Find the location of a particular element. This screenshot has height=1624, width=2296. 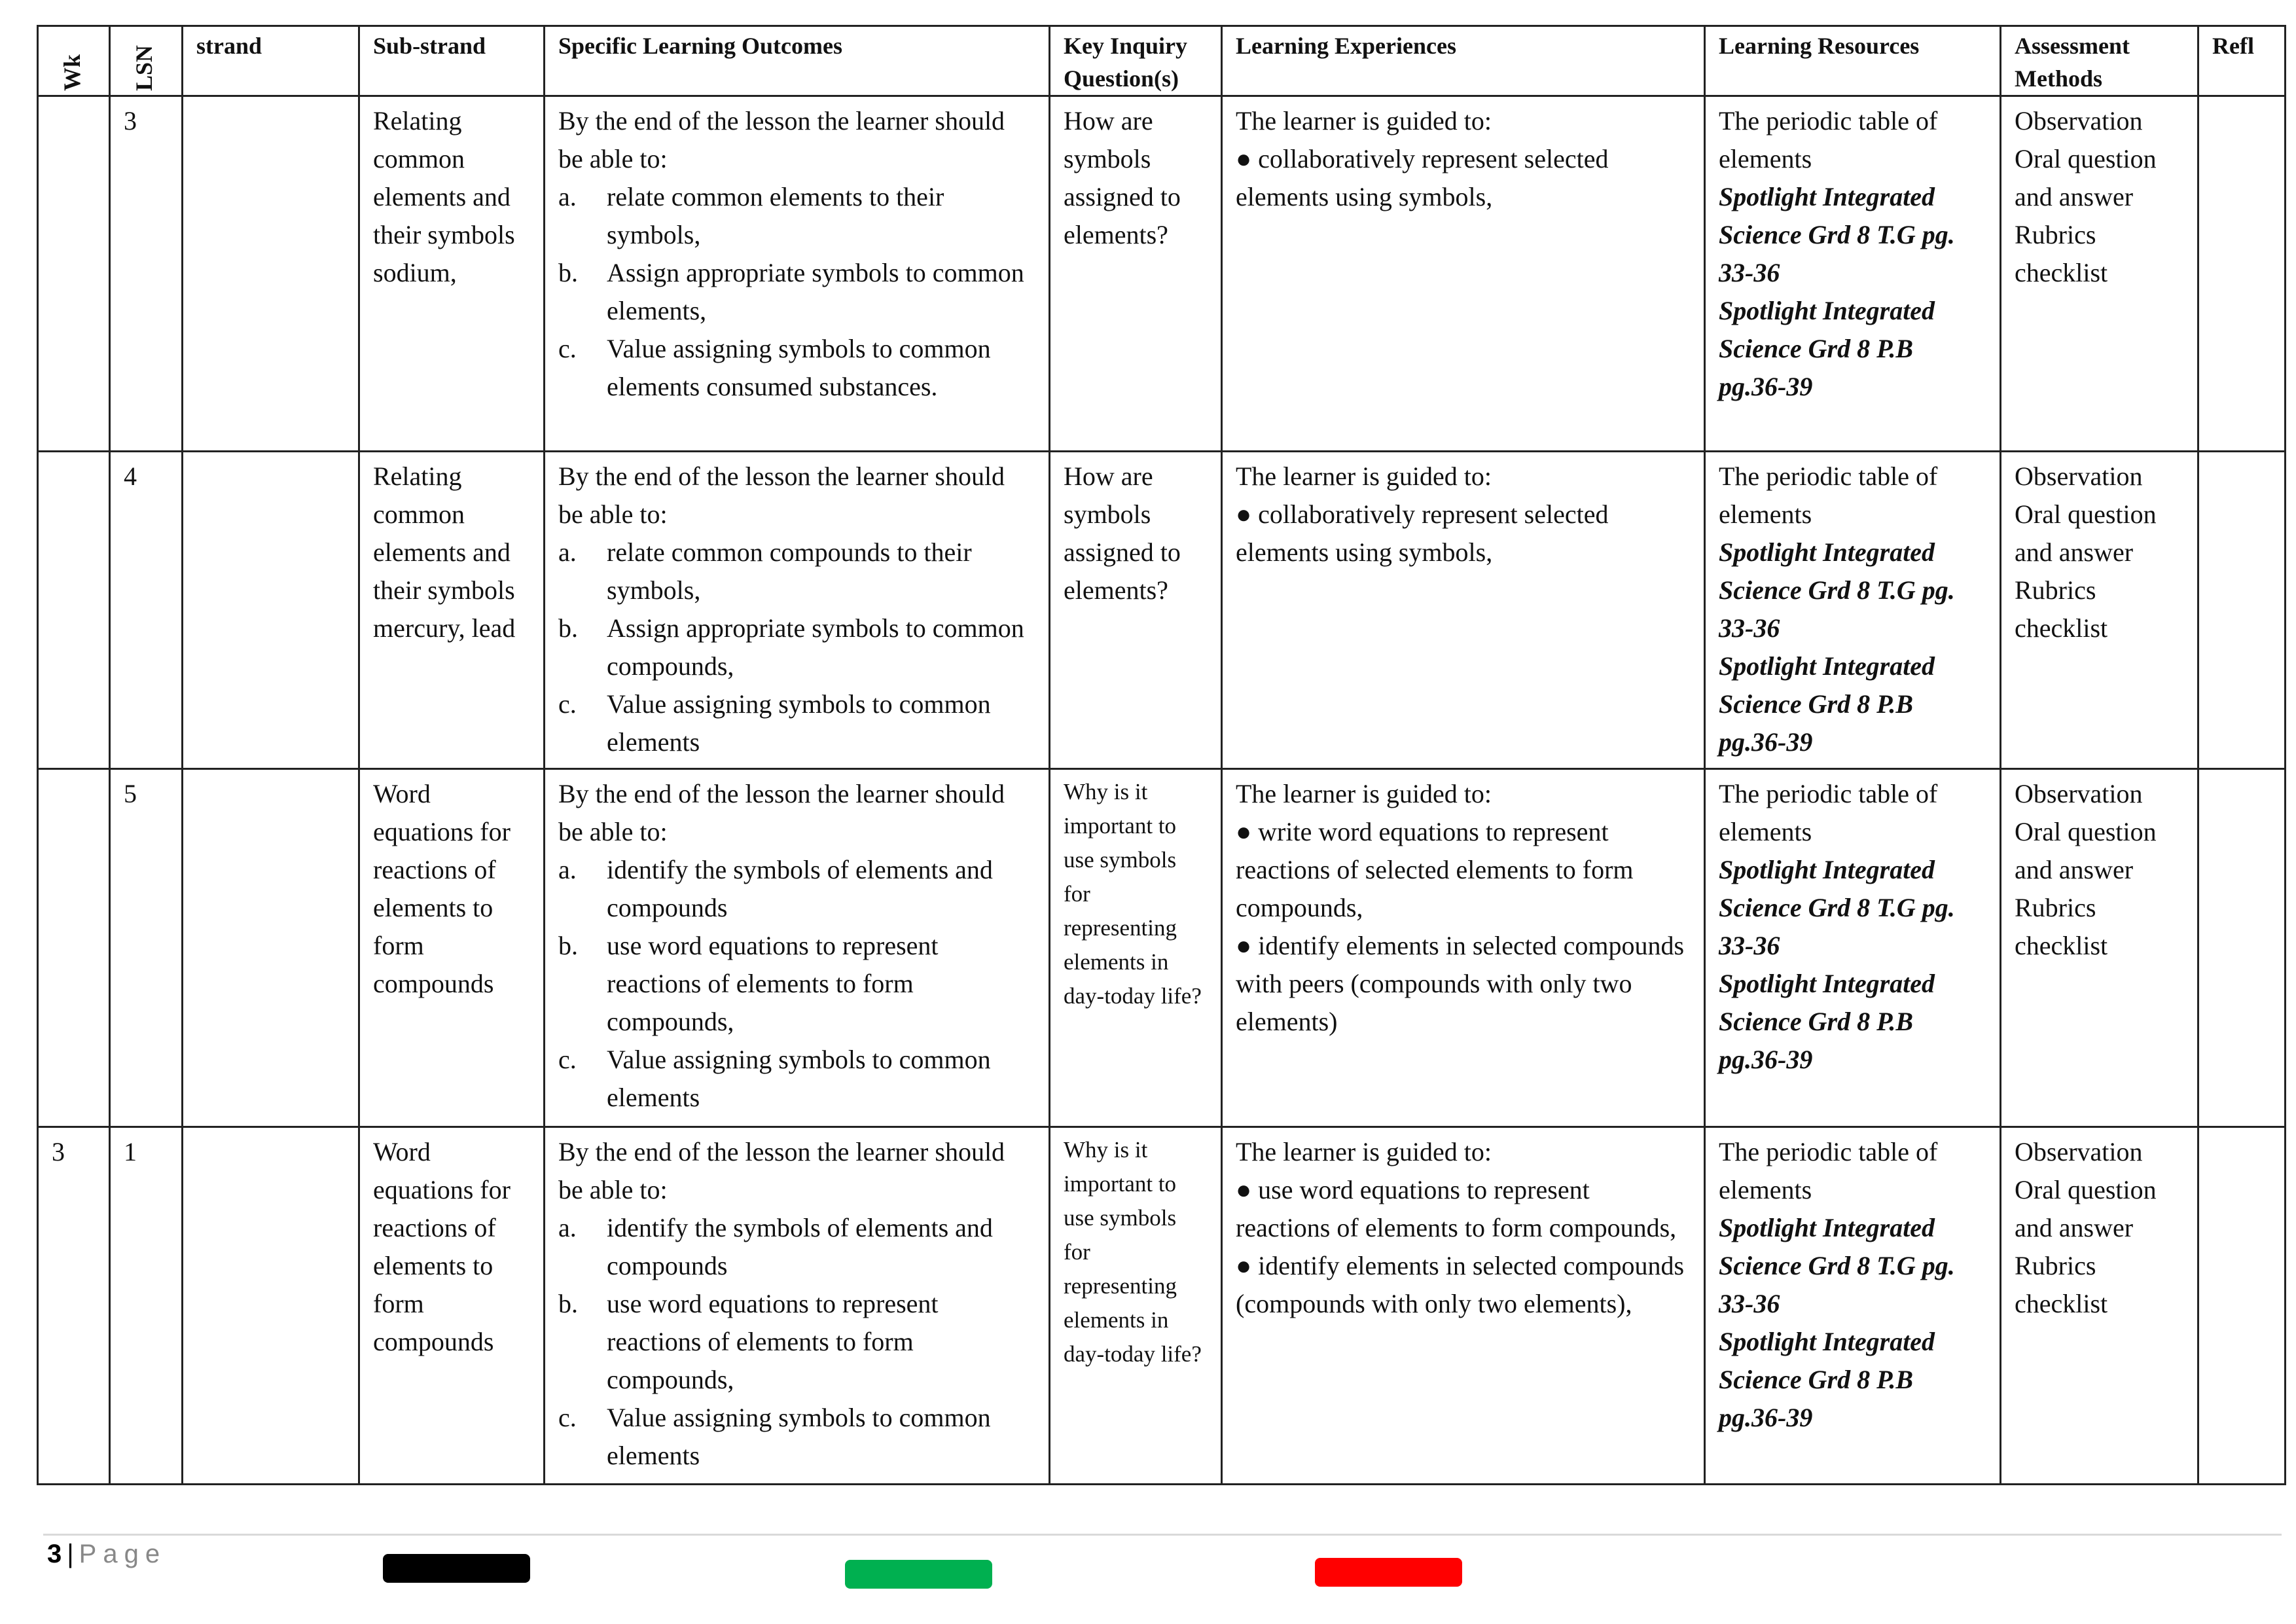

page-number: 3 | Page is located at coordinates (107, 1554).